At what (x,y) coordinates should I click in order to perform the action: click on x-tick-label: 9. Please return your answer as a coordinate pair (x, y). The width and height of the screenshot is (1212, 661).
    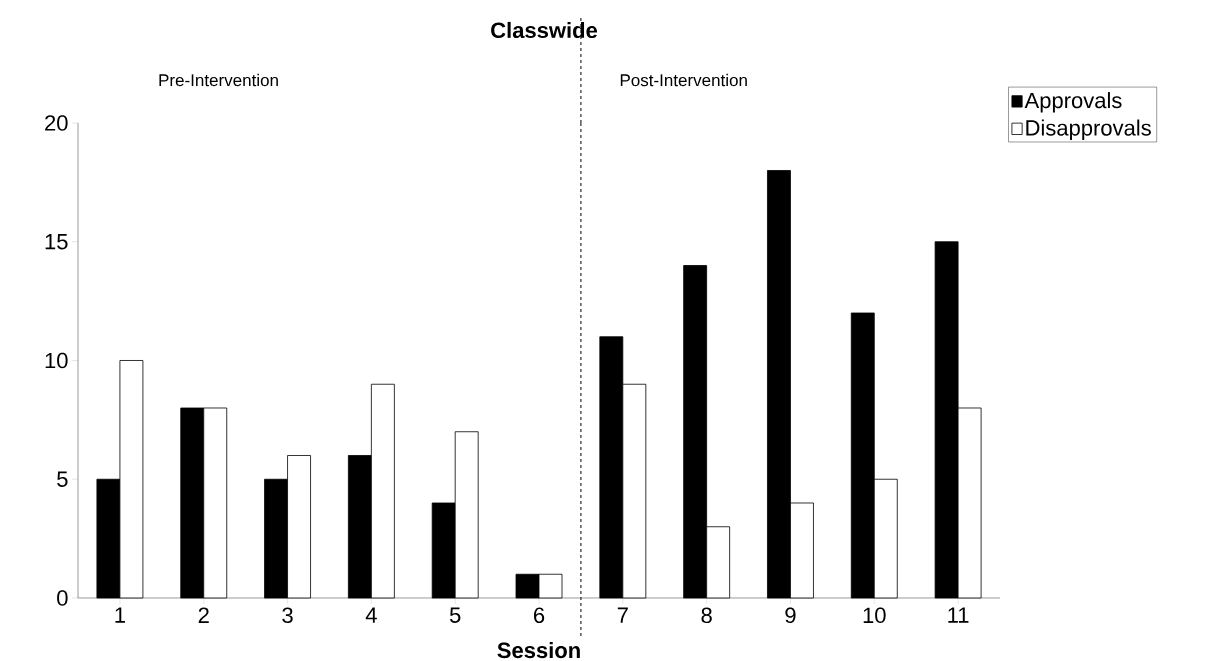
    Looking at the image, I should click on (790, 615).